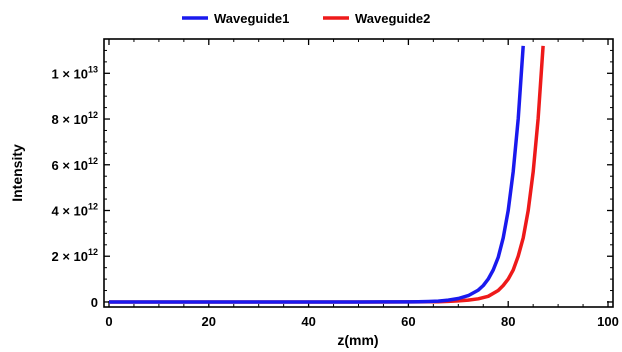 This screenshot has width=622, height=352. I want to click on legend-label-waveguide2: Waveguide2, so click(392, 18).